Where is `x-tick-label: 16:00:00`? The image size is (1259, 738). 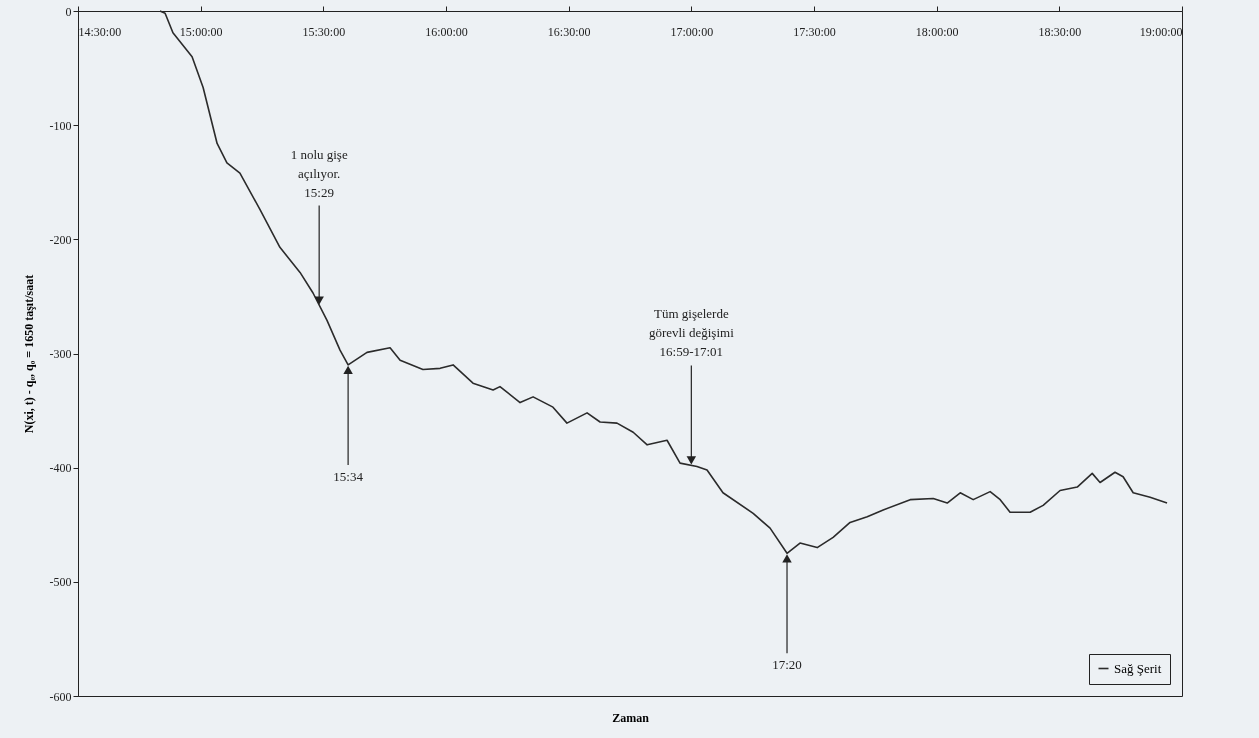
x-tick-label: 16:00:00 is located at coordinates (446, 31).